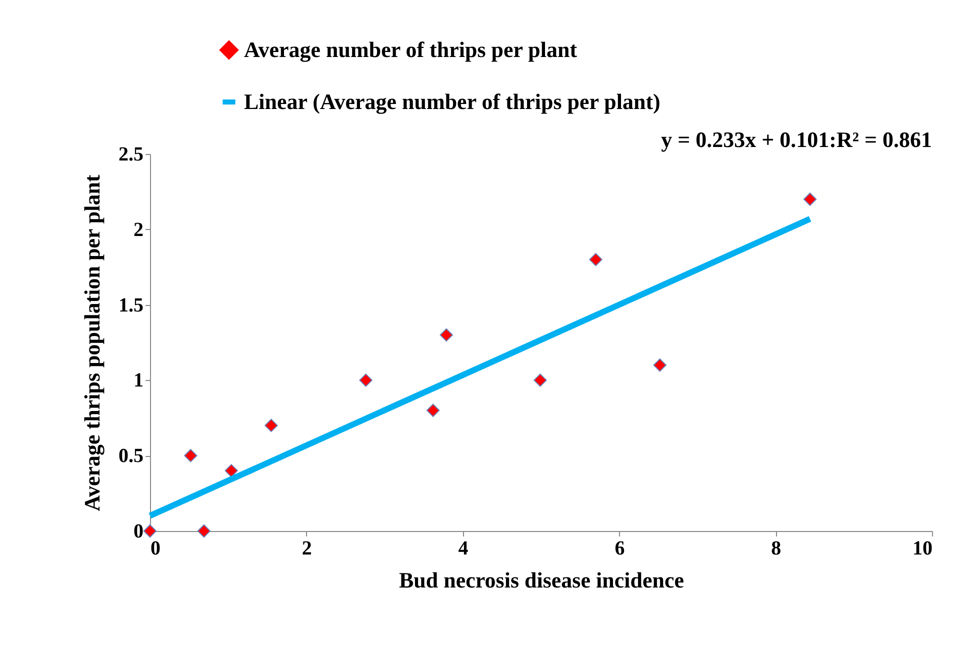 The image size is (967, 651). Describe the element at coordinates (411, 49) in the screenshot. I see `legend-label: Average number of thrips per plant` at that location.